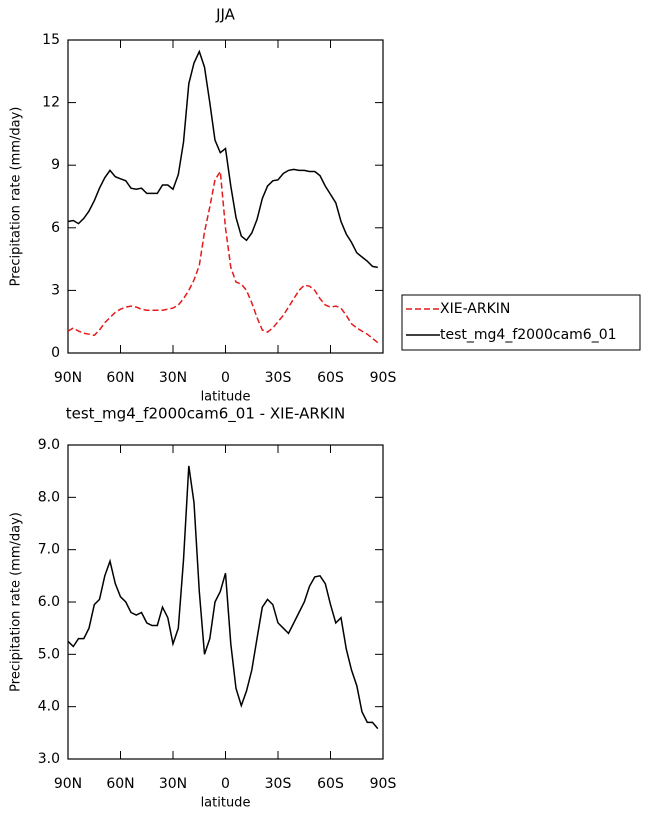 The height and width of the screenshot is (815, 648). I want to click on y-tick-label: 6, so click(55, 228).